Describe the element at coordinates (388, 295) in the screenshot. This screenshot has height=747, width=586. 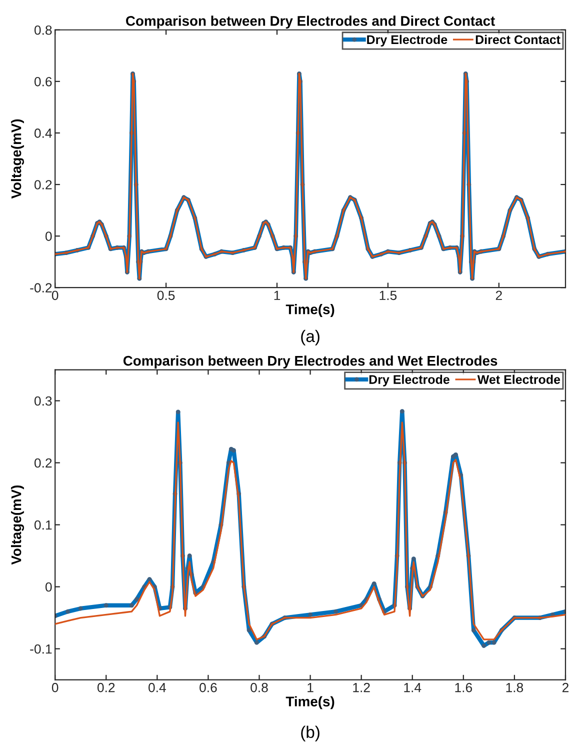
I see `x-tick-label: 1.5` at that location.